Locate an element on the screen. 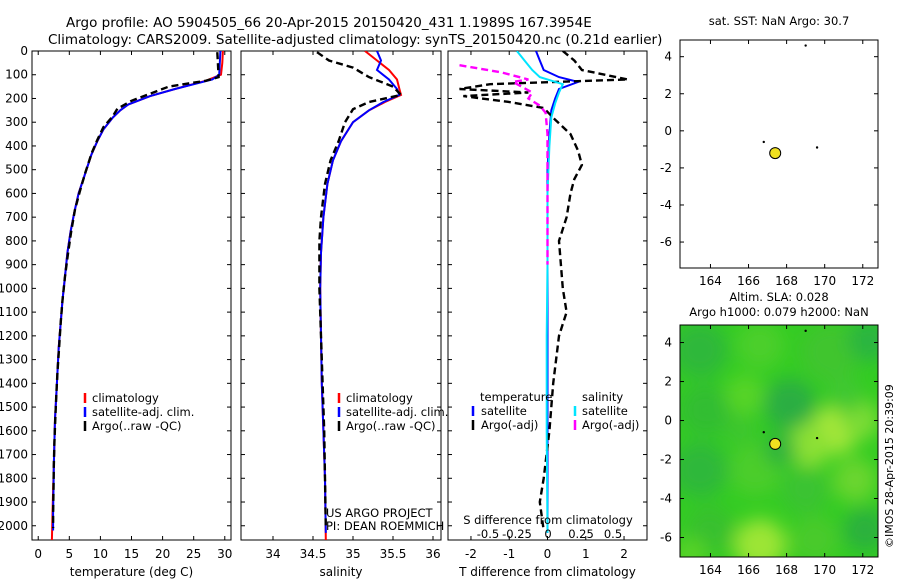 This screenshot has width=900, height=580. difference-s-tick-label: 0 is located at coordinates (547, 534).